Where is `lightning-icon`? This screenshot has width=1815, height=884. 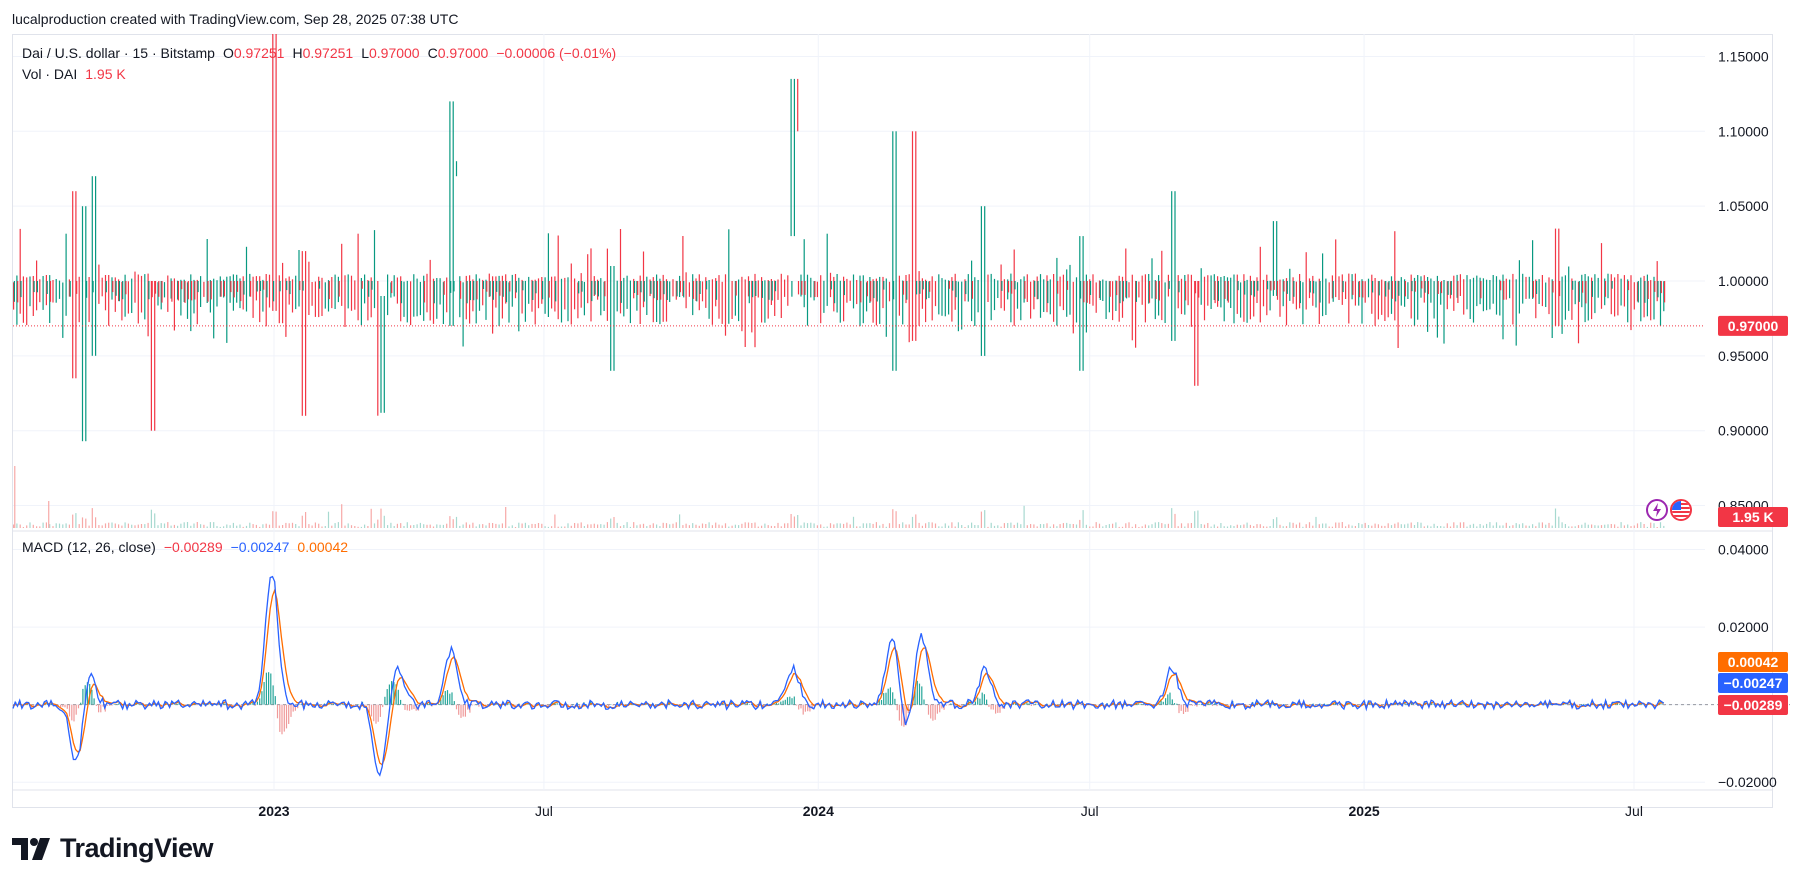 lightning-icon is located at coordinates (1657, 510).